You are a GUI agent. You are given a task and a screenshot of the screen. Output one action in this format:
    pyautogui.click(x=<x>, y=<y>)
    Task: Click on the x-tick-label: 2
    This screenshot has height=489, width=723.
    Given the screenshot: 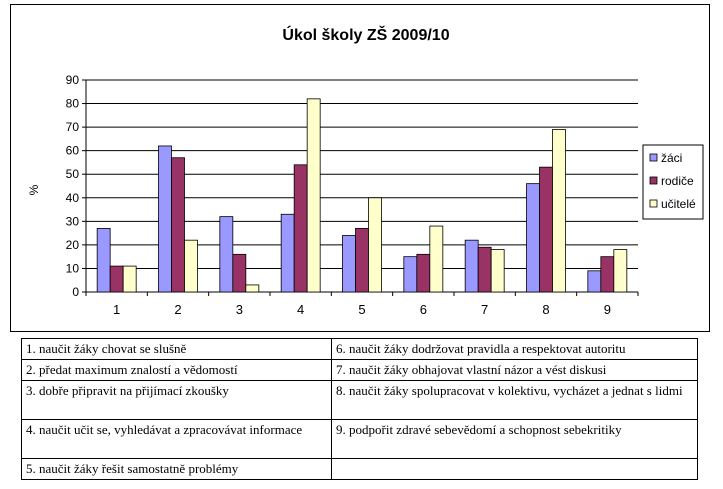 What is the action you would take?
    pyautogui.click(x=177, y=309)
    